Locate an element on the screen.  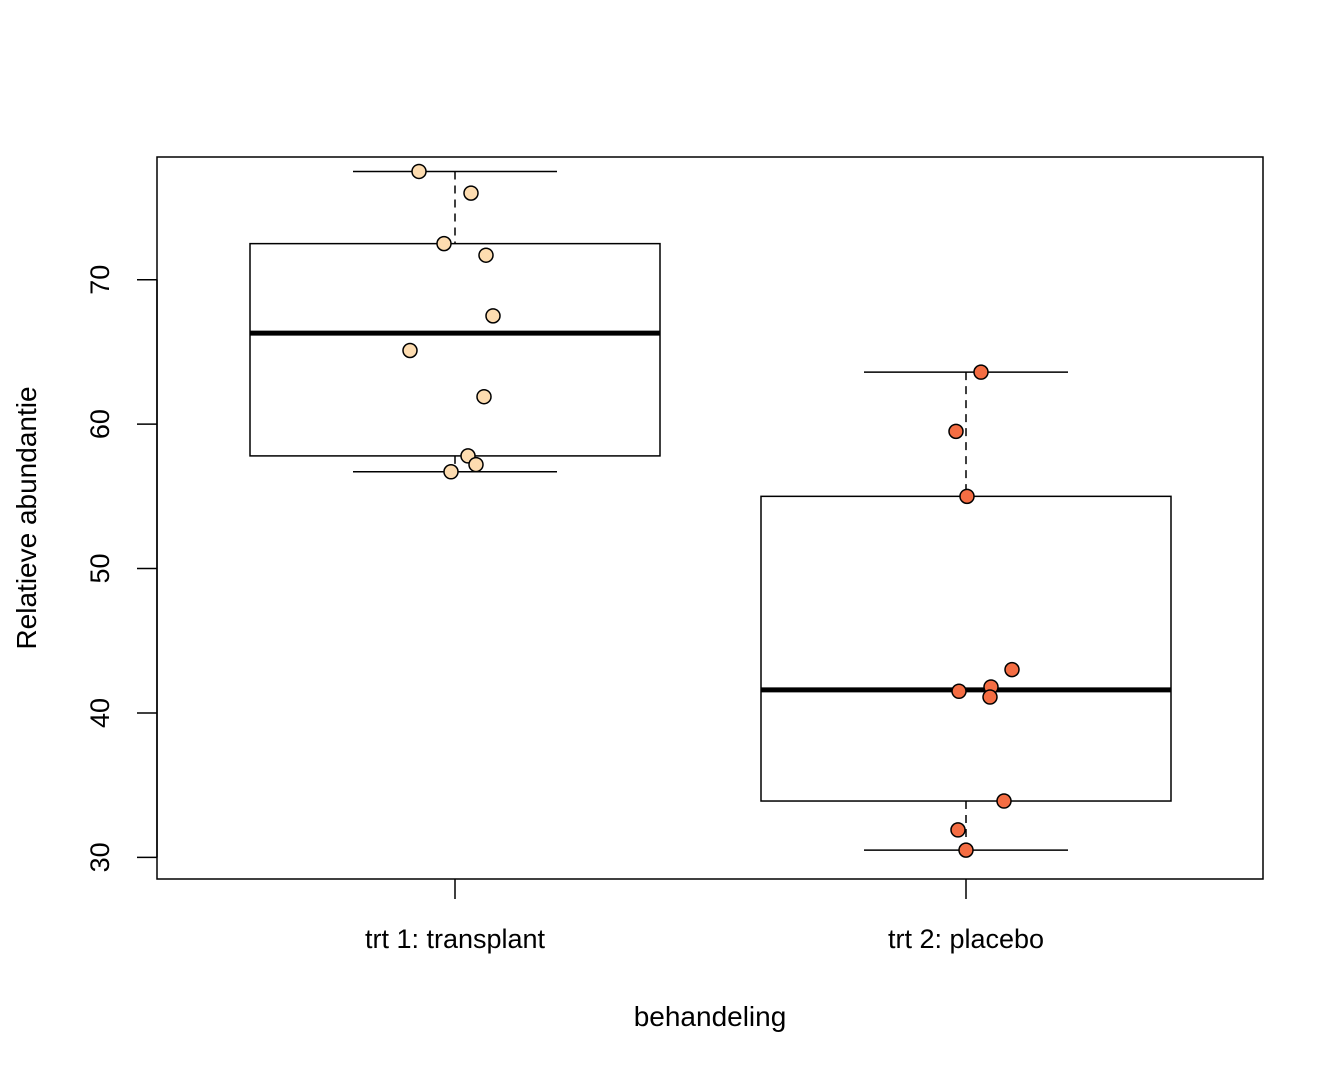
y-axis: 30 40 50 60 70 is located at coordinates (121, 568).